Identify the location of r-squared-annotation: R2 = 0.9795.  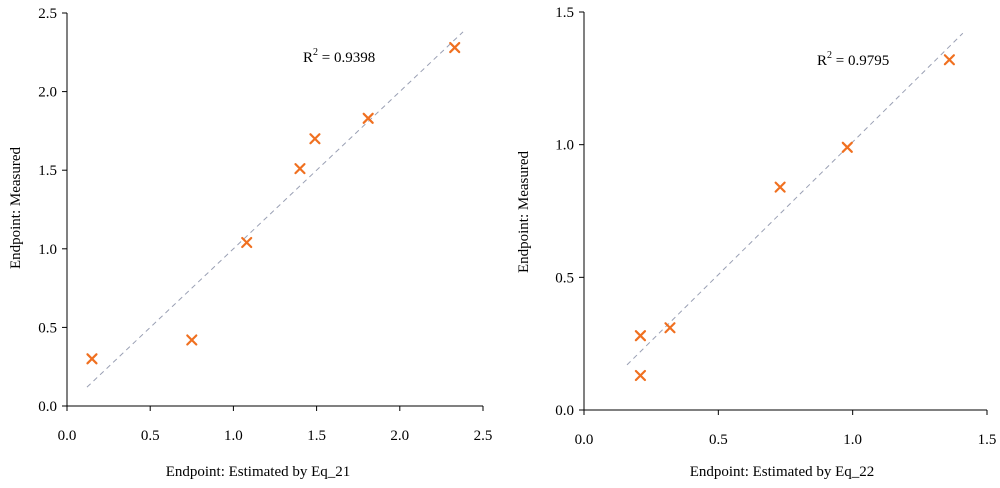
(853, 59).